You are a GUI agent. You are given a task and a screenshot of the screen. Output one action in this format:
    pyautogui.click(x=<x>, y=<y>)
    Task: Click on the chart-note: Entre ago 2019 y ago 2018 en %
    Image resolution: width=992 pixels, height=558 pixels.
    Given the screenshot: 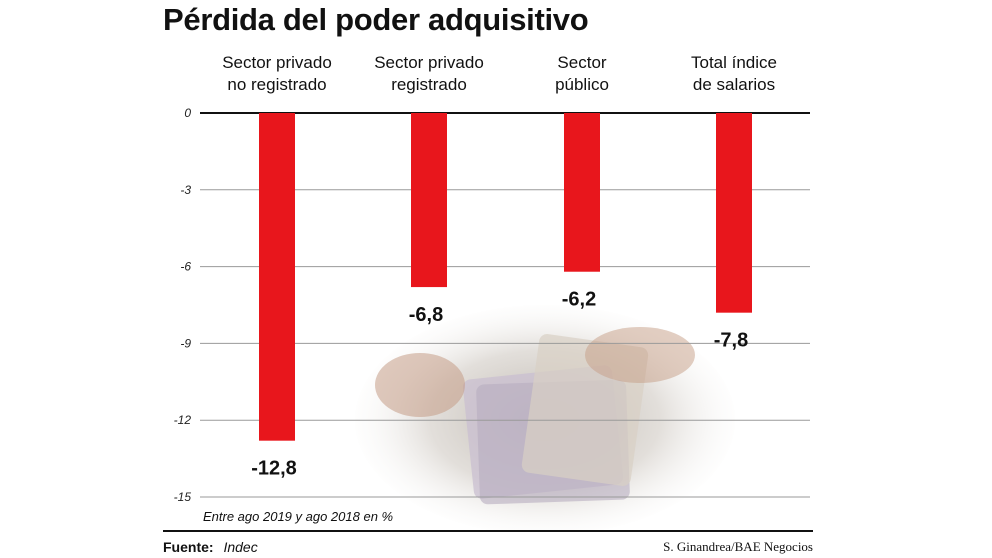 What is the action you would take?
    pyautogui.click(x=298, y=516)
    